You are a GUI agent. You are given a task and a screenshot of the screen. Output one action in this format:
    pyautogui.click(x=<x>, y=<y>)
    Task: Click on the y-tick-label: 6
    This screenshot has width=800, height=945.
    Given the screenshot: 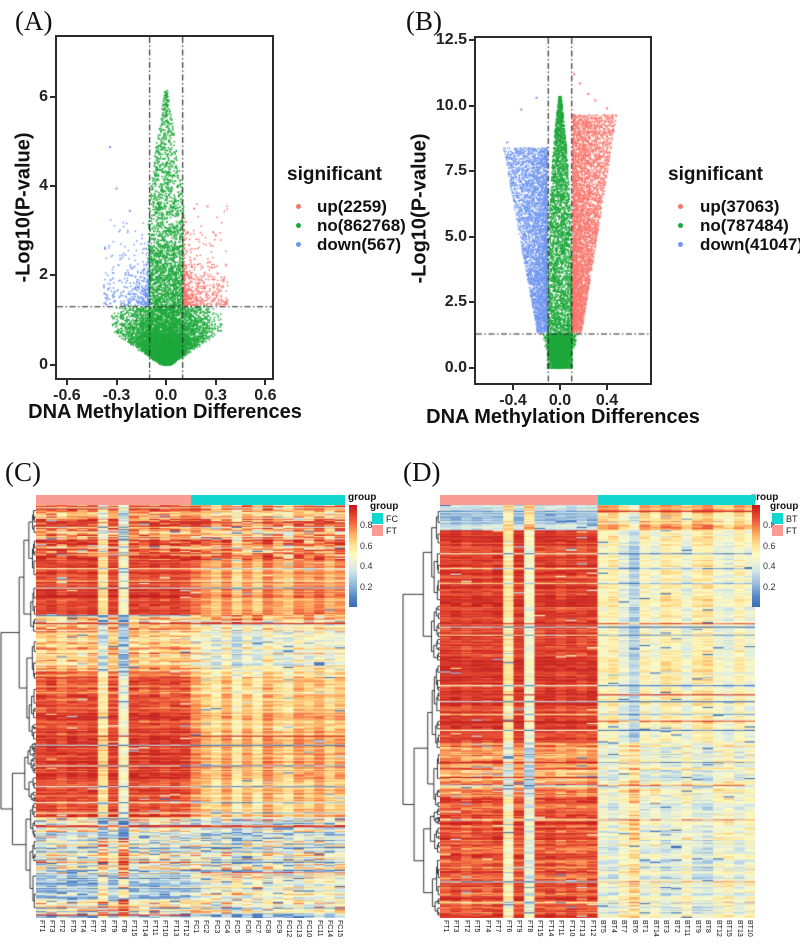 What is the action you would take?
    pyautogui.click(x=43, y=97)
    